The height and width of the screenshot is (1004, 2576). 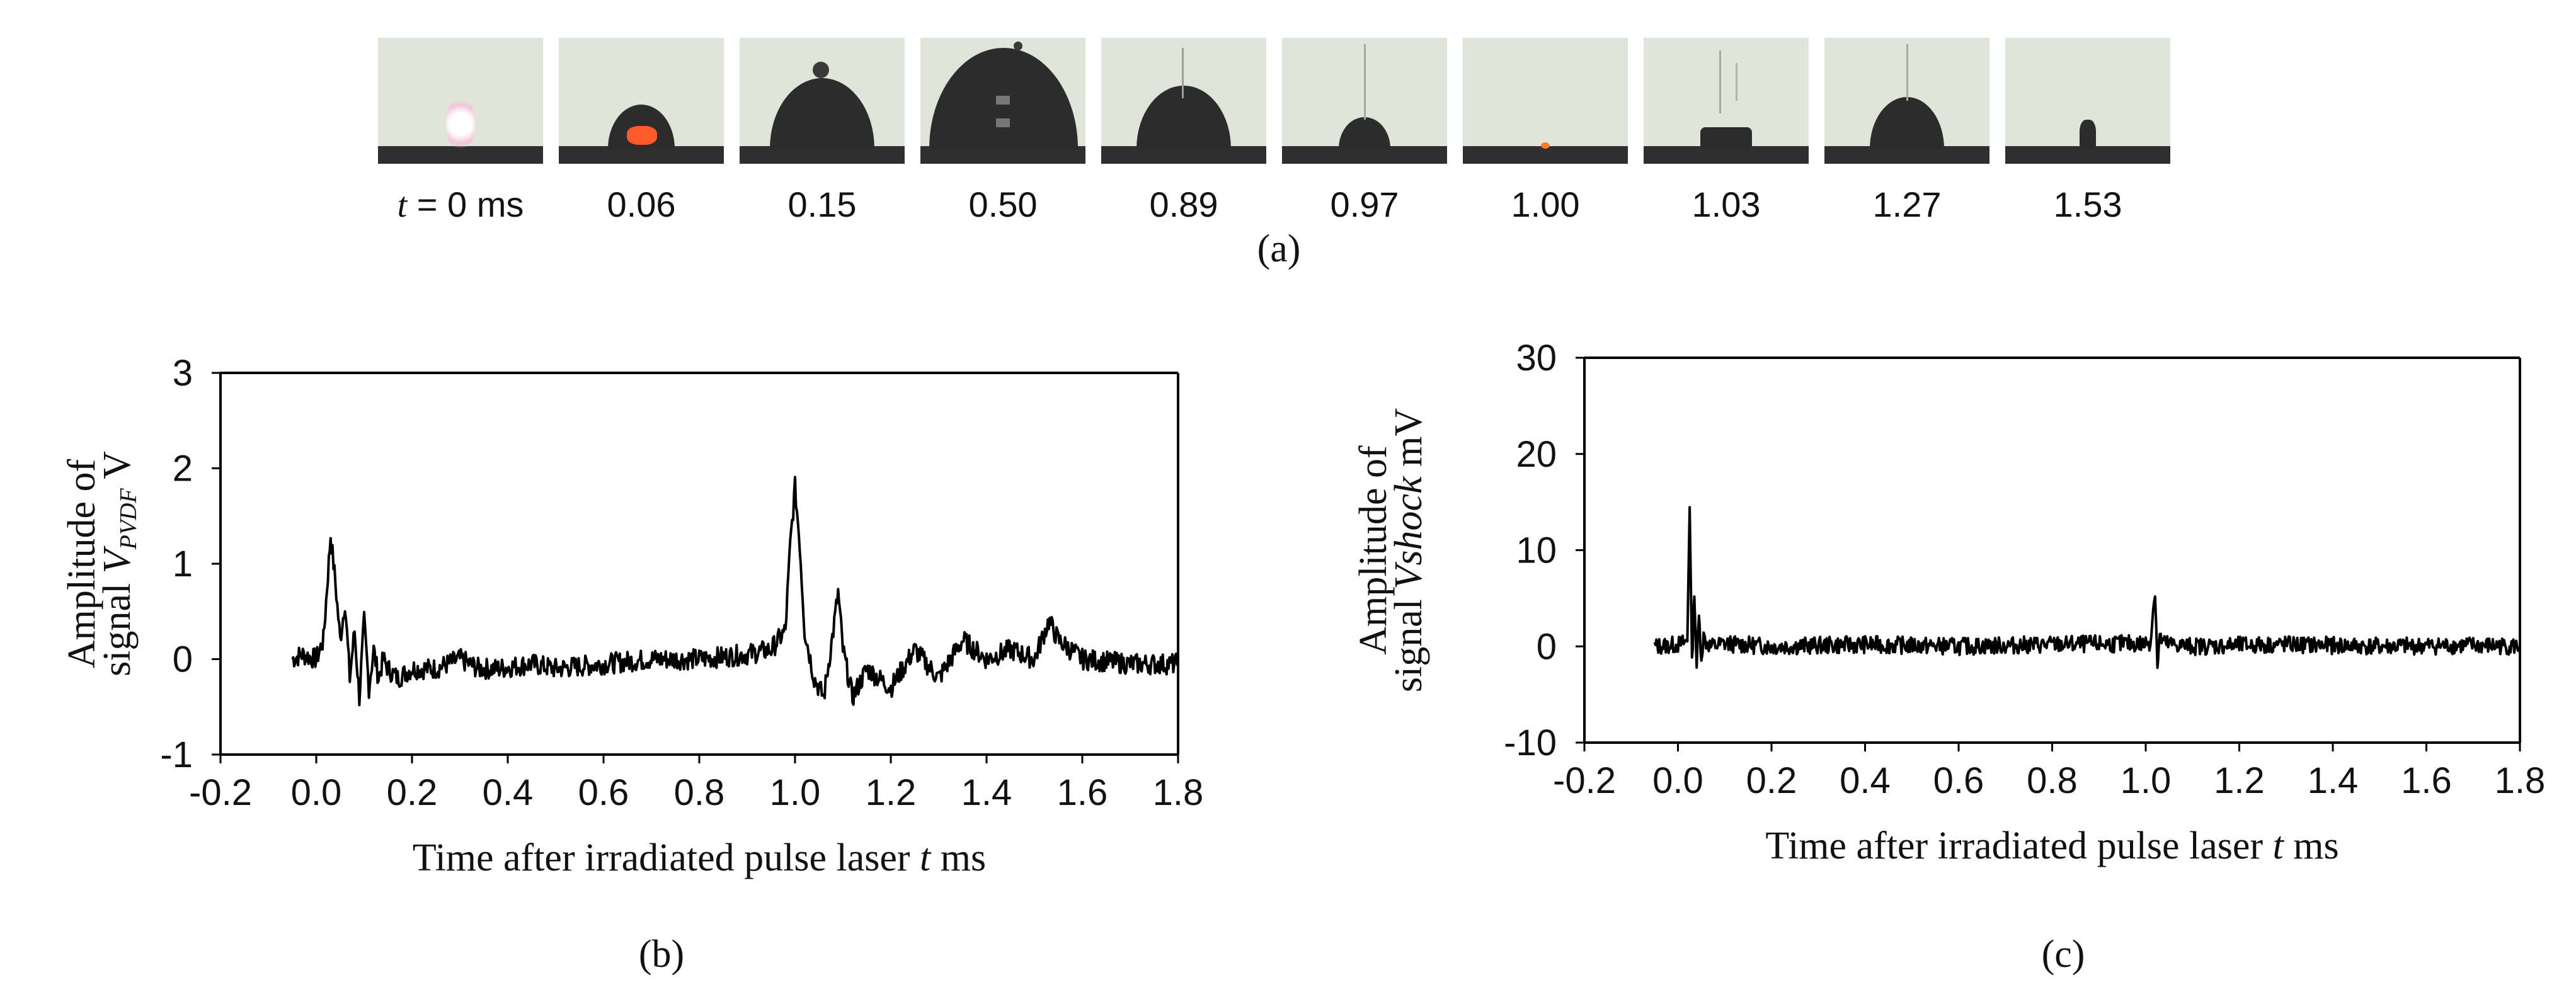 I want to click on y-label-var: Vshock, so click(x=1409, y=533).